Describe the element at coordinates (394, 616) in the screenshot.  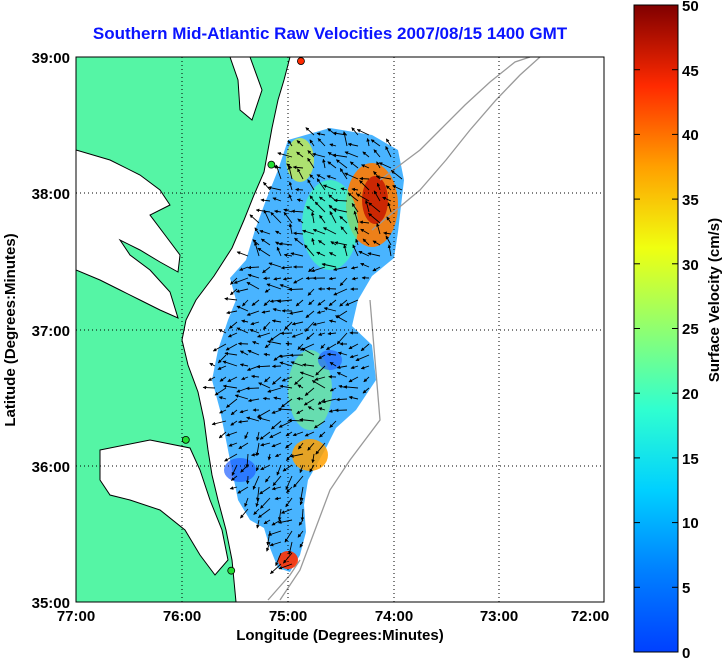
I see `x-tick: 74:00` at that location.